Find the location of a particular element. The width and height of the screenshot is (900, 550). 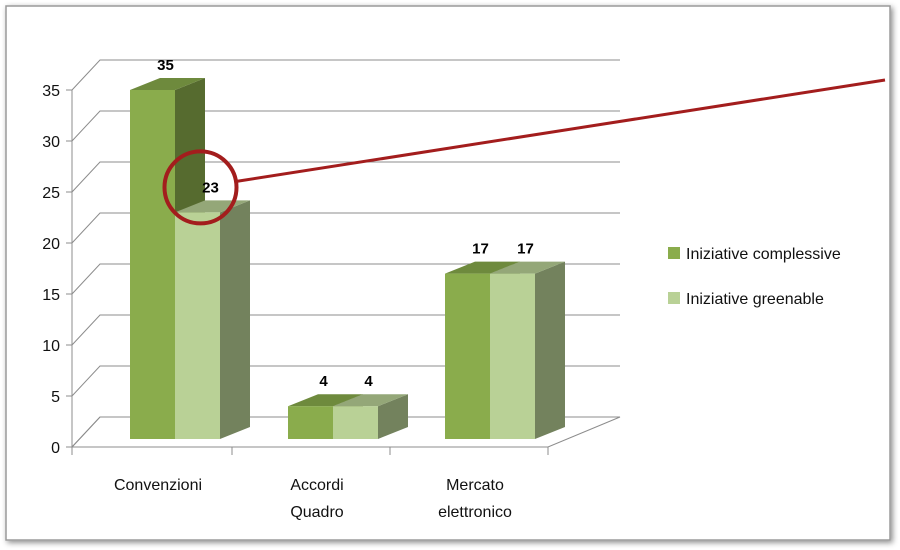

data-label: 23 is located at coordinates (210, 187).